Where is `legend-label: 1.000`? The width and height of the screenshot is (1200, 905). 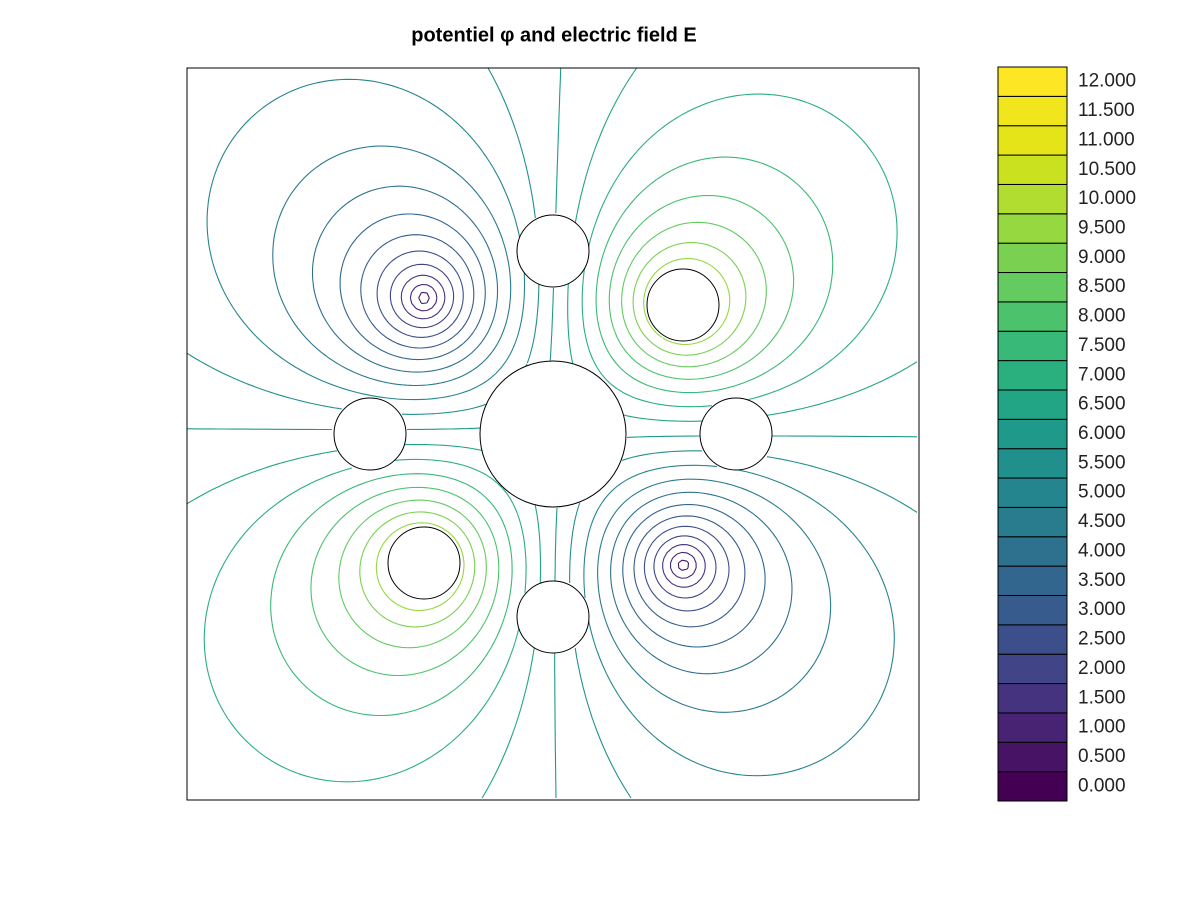
legend-label: 1.000 is located at coordinates (1102, 727).